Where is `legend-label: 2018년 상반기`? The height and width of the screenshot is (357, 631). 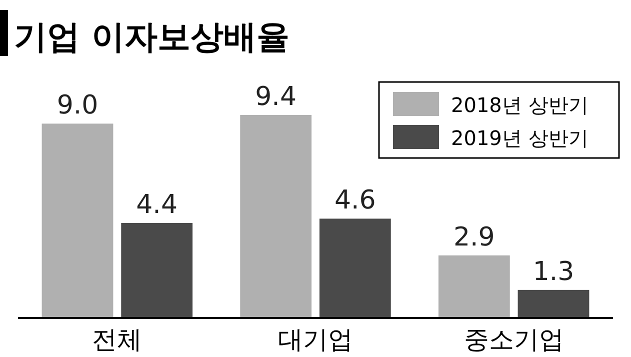 legend-label: 2018년 상반기 is located at coordinates (519, 105).